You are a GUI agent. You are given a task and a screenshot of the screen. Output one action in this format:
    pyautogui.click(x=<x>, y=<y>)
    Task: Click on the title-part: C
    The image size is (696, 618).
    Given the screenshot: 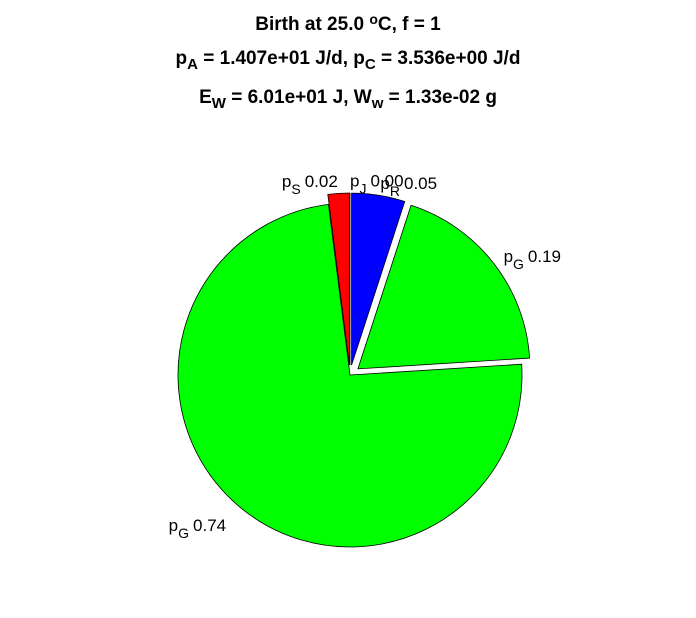 What is the action you would take?
    pyautogui.click(x=370, y=64)
    